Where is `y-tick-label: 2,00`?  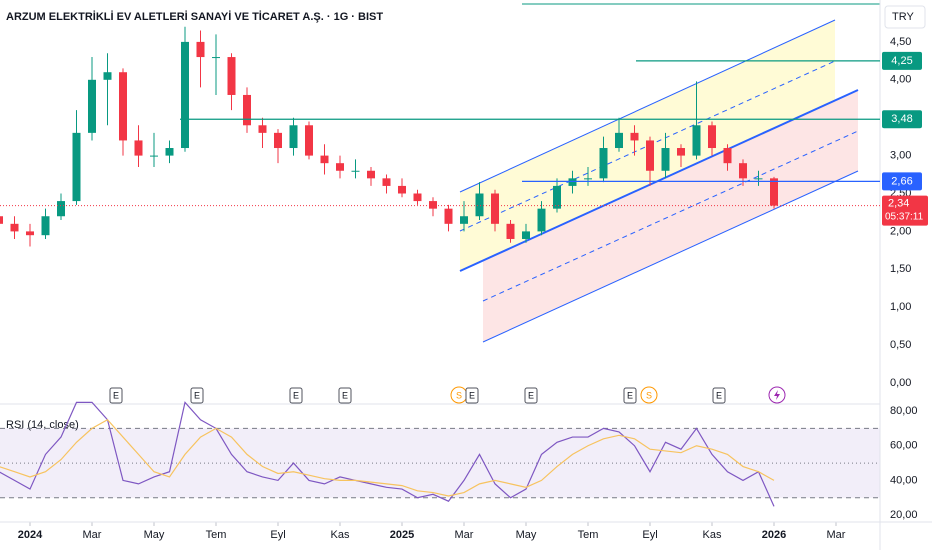 y-tick-label: 2,00 is located at coordinates (900, 231).